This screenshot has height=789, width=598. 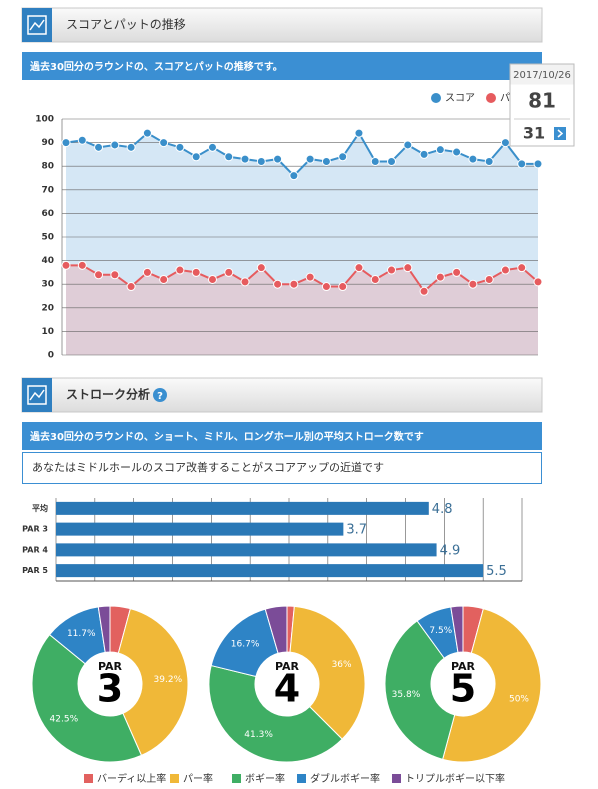 What do you see at coordinates (342, 665) in the screenshot?
I see `value-label: 36%` at bounding box center [342, 665].